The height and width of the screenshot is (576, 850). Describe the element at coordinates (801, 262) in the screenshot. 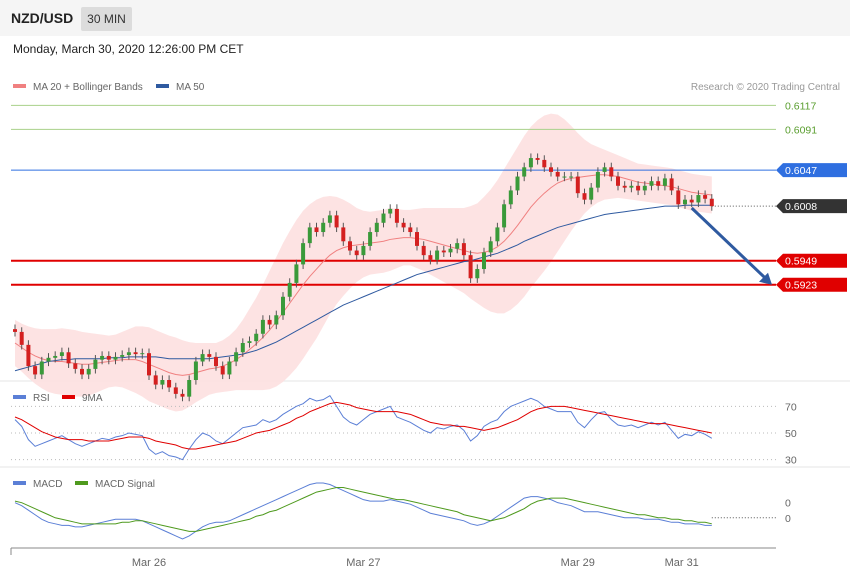

I see `level-label: 0.5949` at that location.